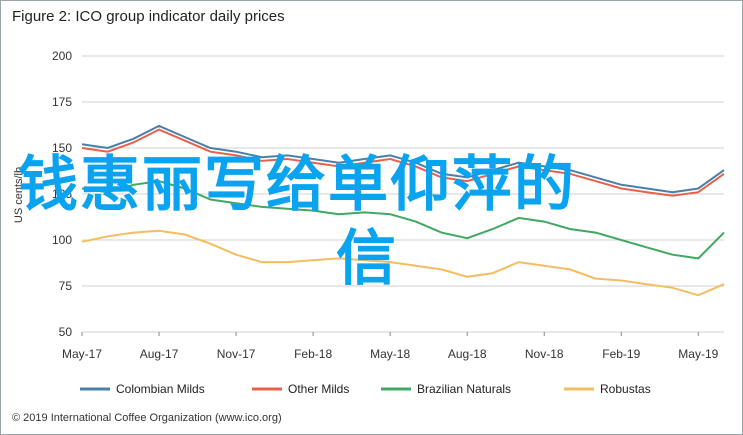 The image size is (743, 435). I want to click on legend-label: Brazilian Naturals, so click(464, 389).